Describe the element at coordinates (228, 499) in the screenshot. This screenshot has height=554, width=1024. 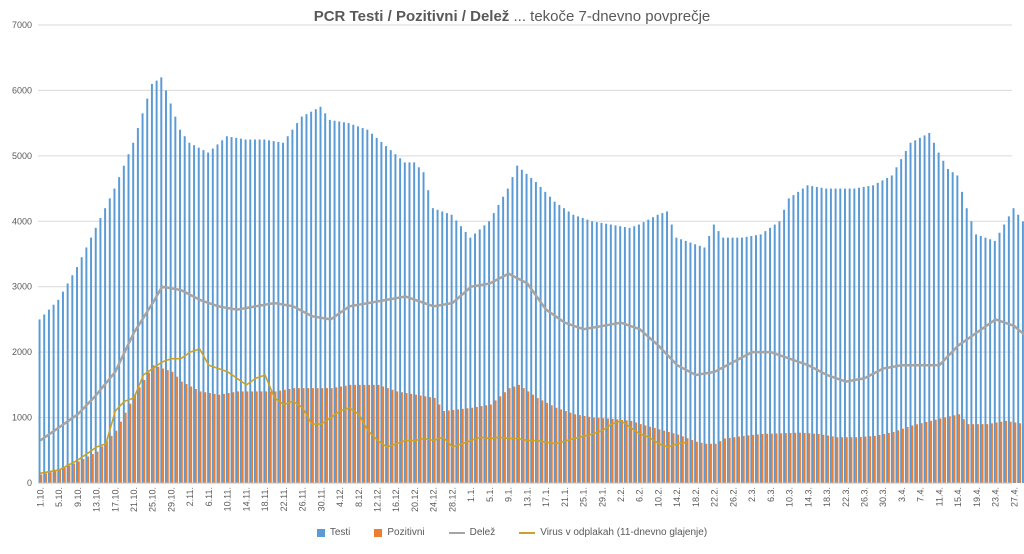
I see `x-tick-label: 10.11.` at that location.